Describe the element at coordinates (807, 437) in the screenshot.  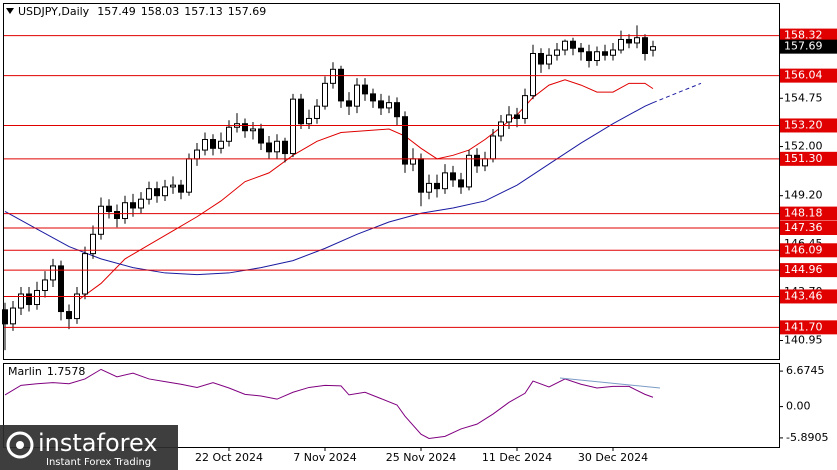
I see `y-tick-label: -5.8905` at that location.